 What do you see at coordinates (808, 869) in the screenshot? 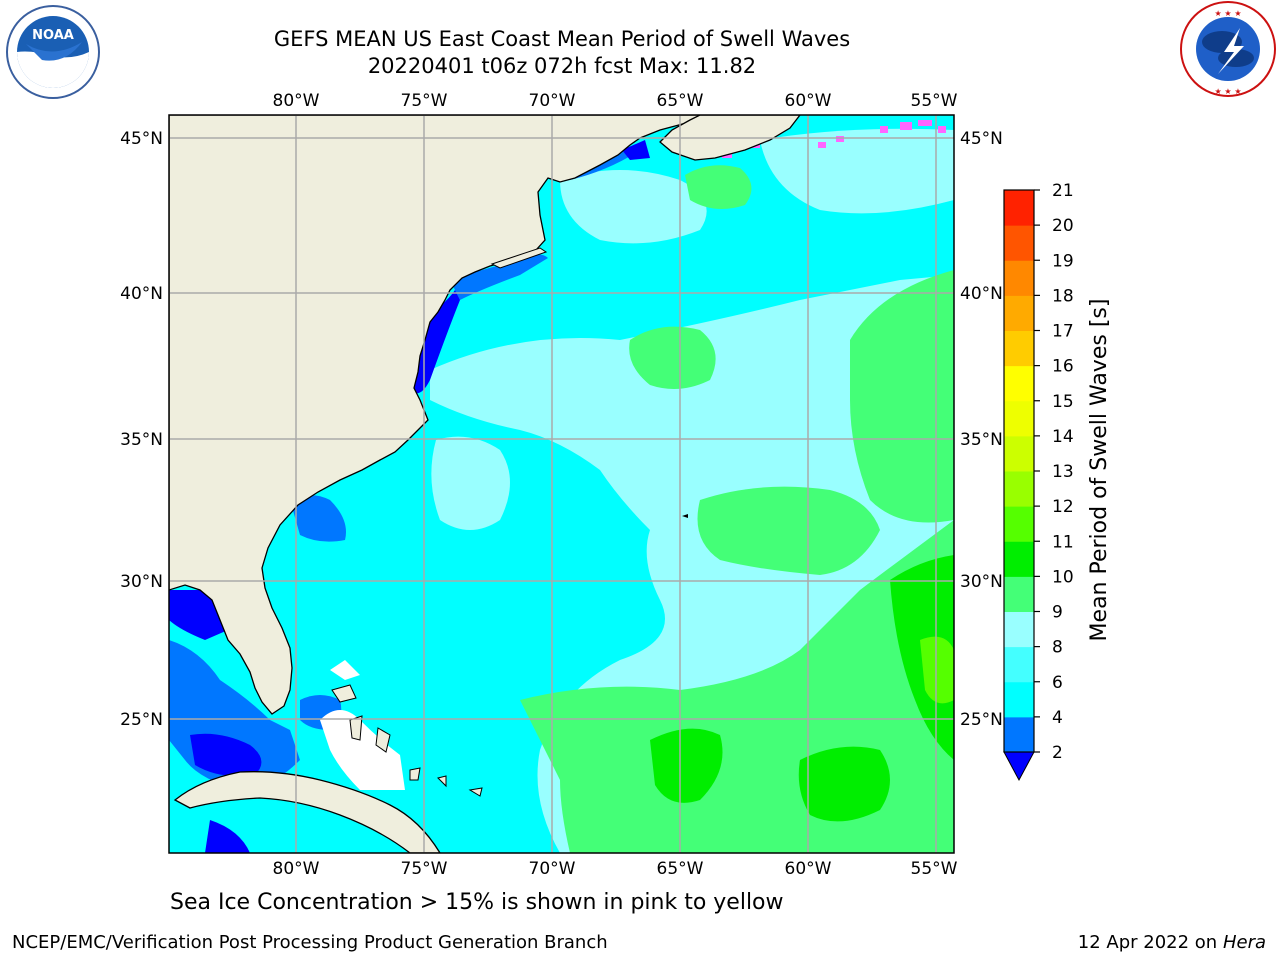
I see `lon-label-bottom: 60°W` at bounding box center [808, 869].